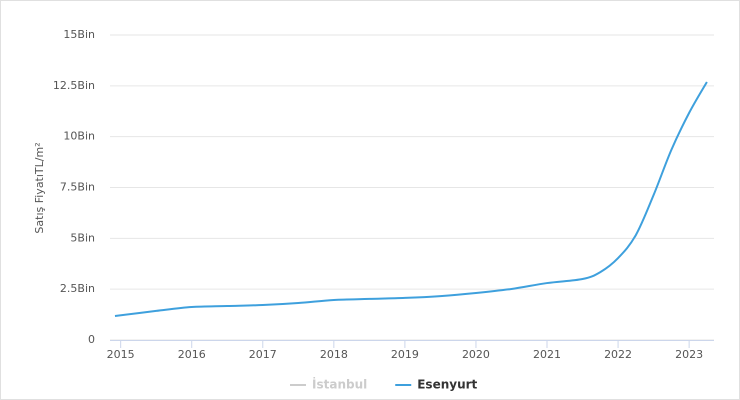  What do you see at coordinates (447, 385) in the screenshot?
I see `legend-label: Esenyurt` at bounding box center [447, 385].